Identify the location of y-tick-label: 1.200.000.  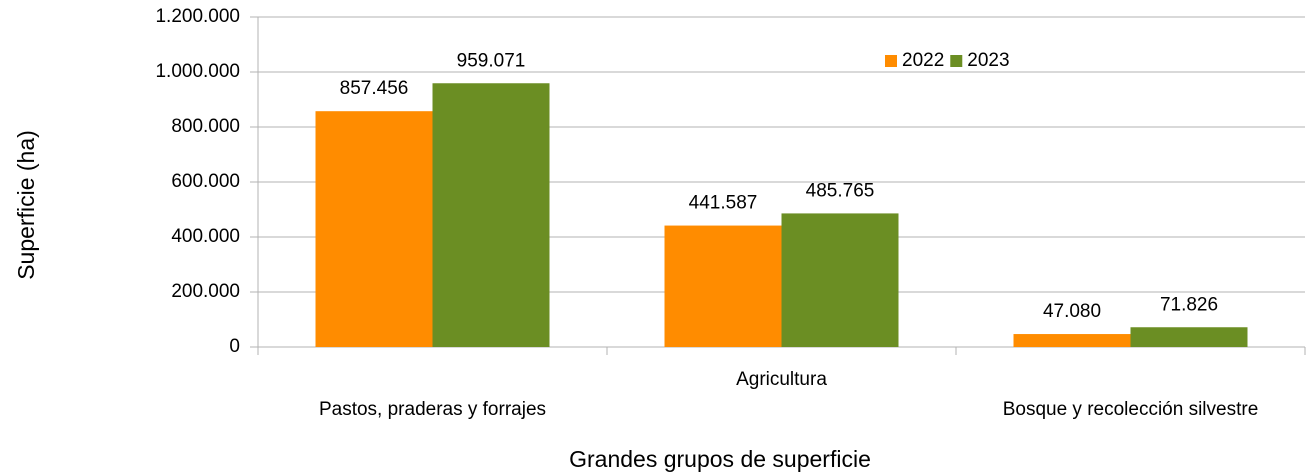
(197, 16).